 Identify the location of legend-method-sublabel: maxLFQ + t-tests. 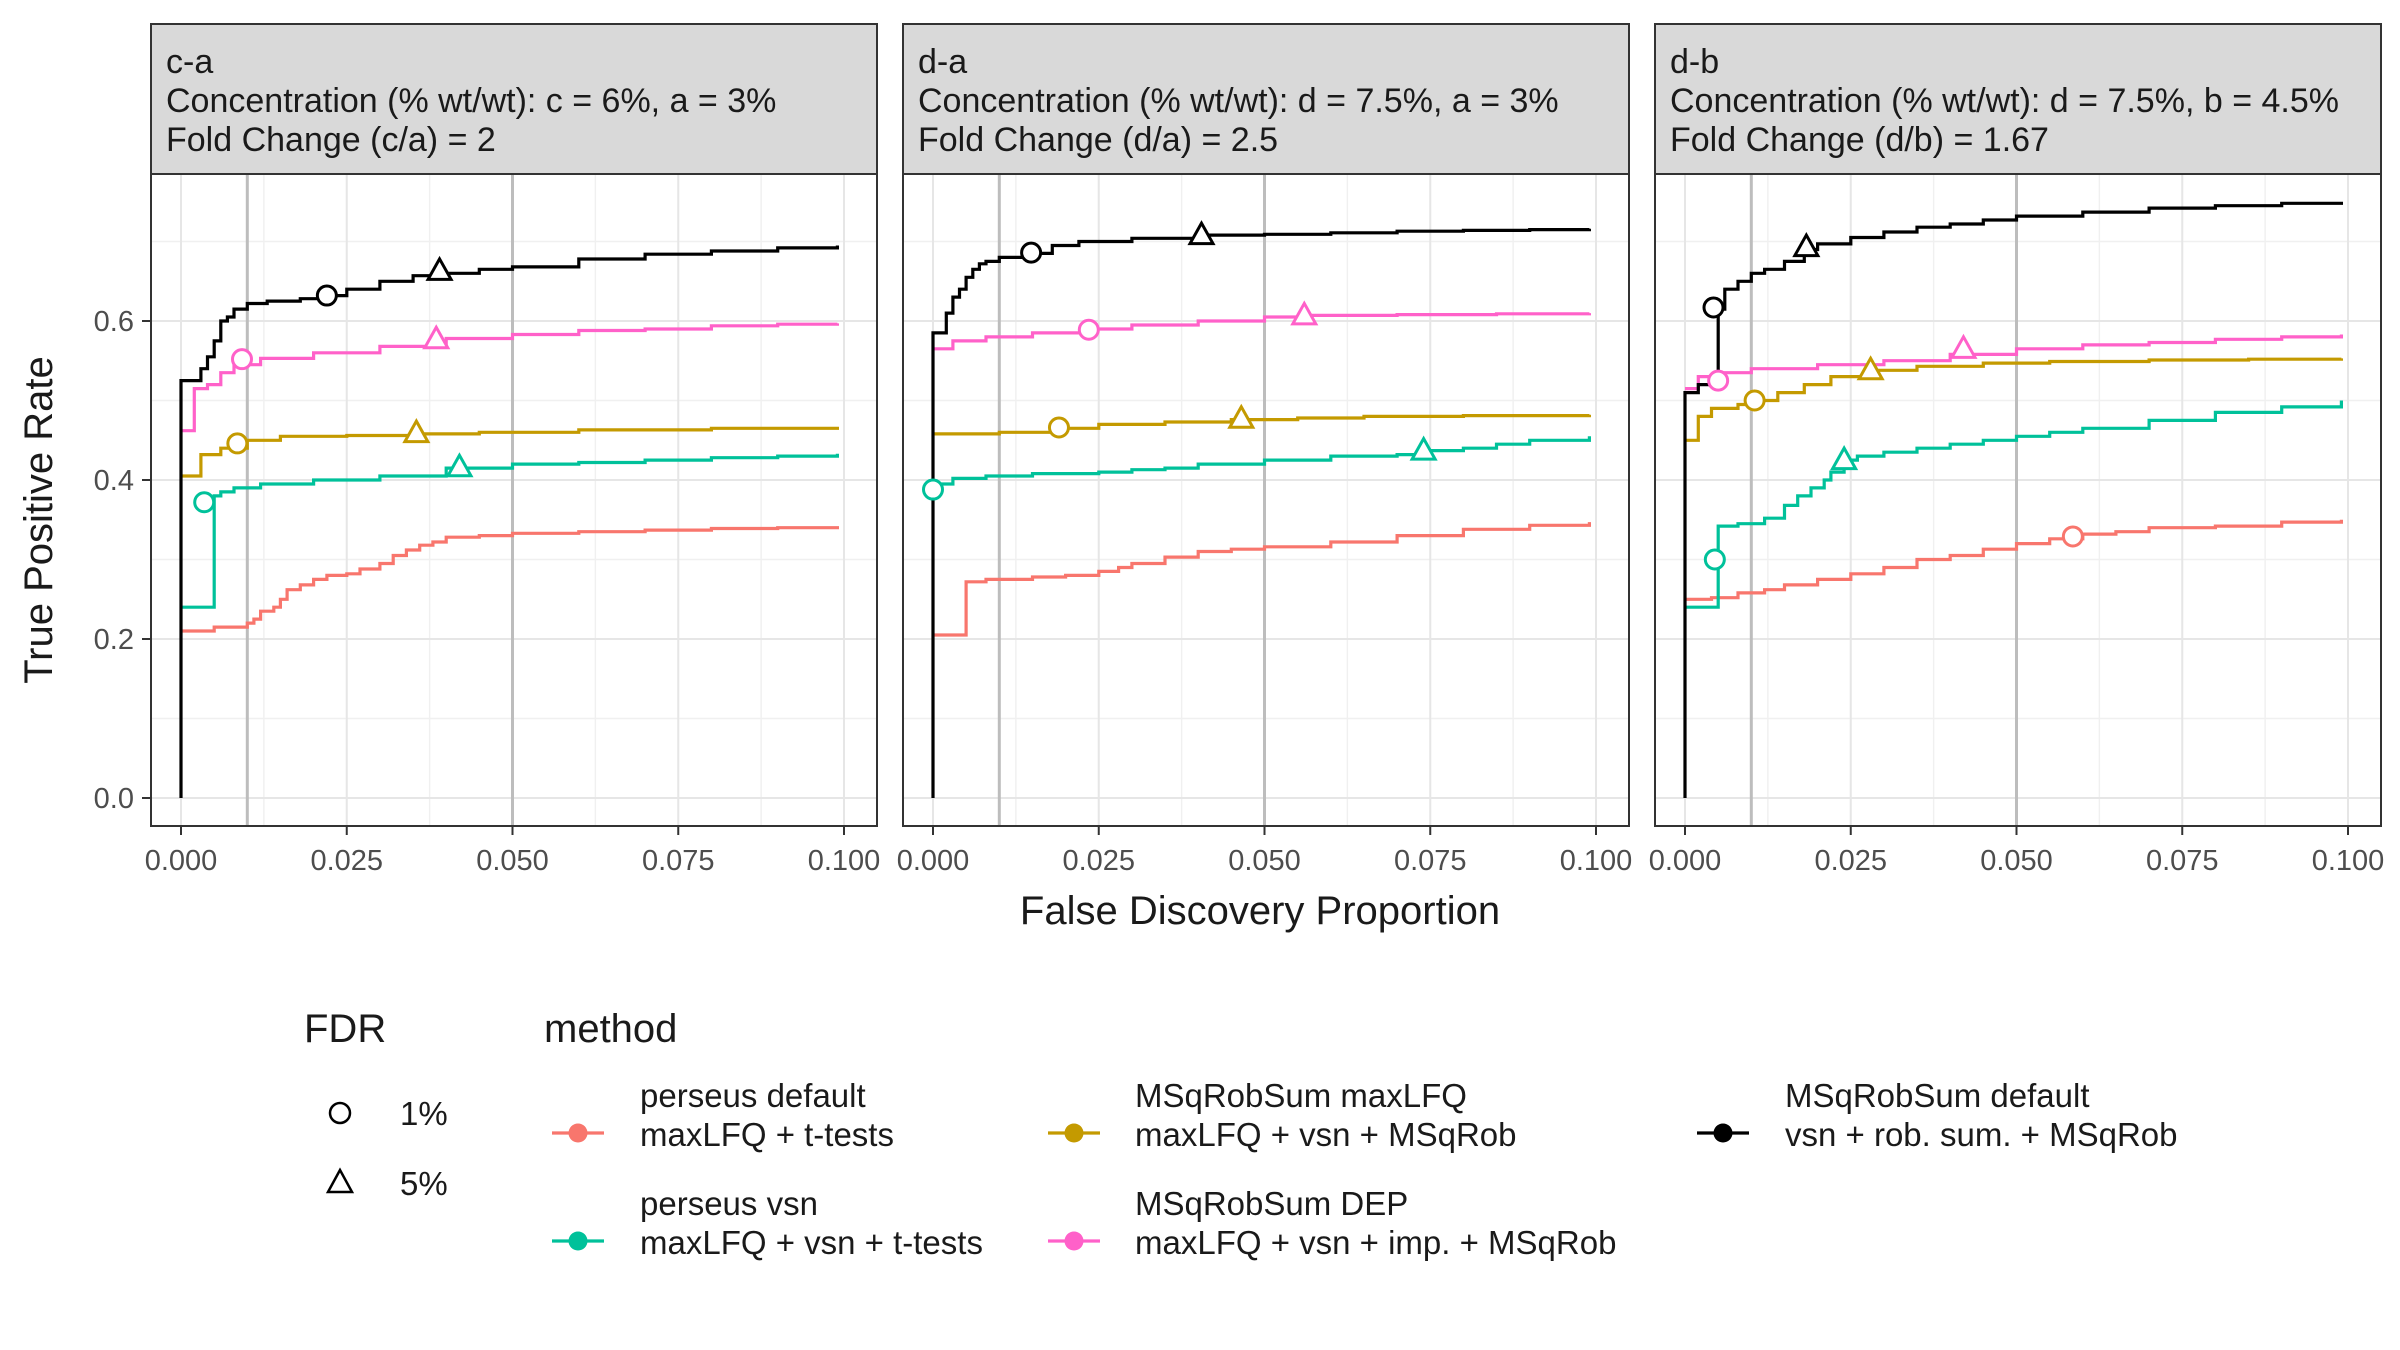
(767, 1134).